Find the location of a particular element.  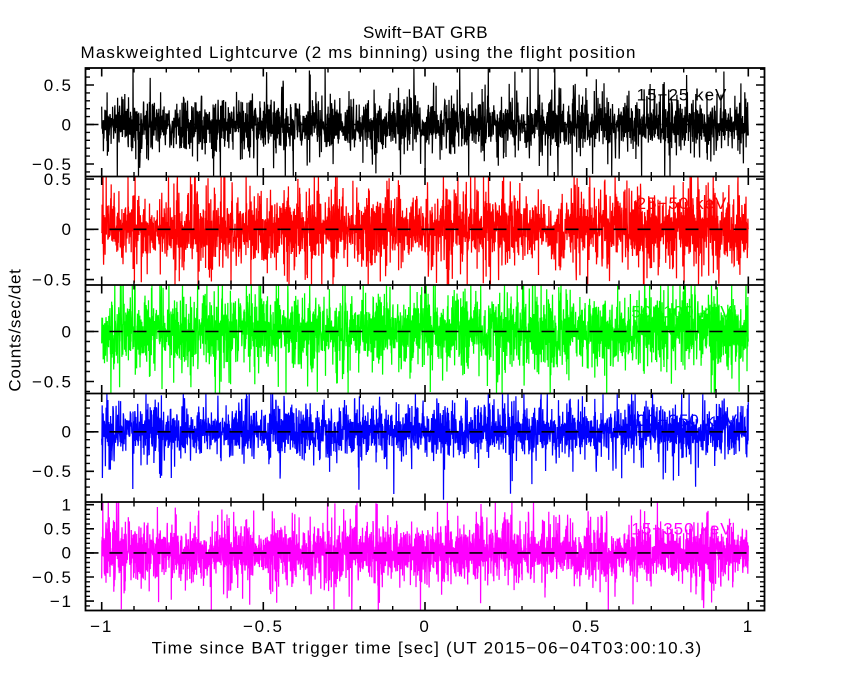

svg-text: 25−50 keV is located at coordinates (682, 203).